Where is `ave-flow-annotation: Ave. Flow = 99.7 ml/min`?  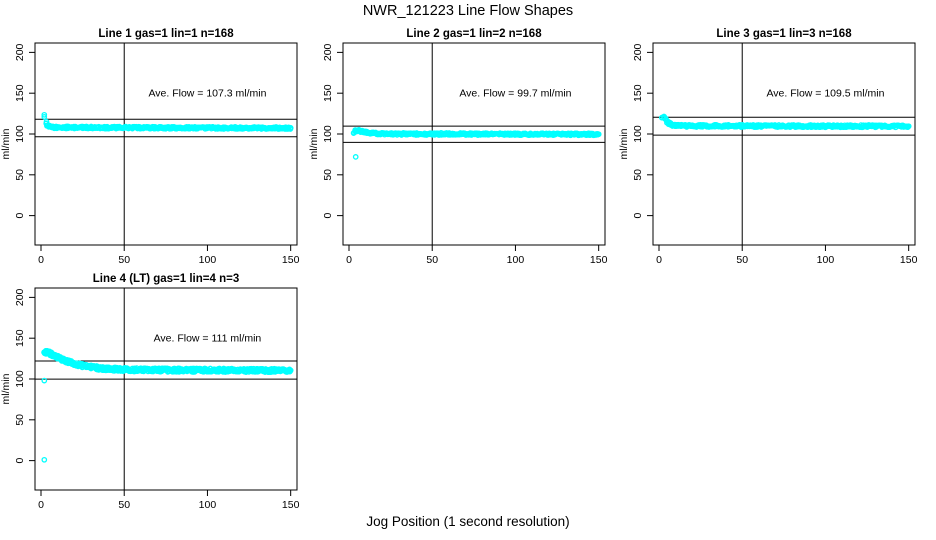 ave-flow-annotation: Ave. Flow = 99.7 ml/min is located at coordinates (515, 94).